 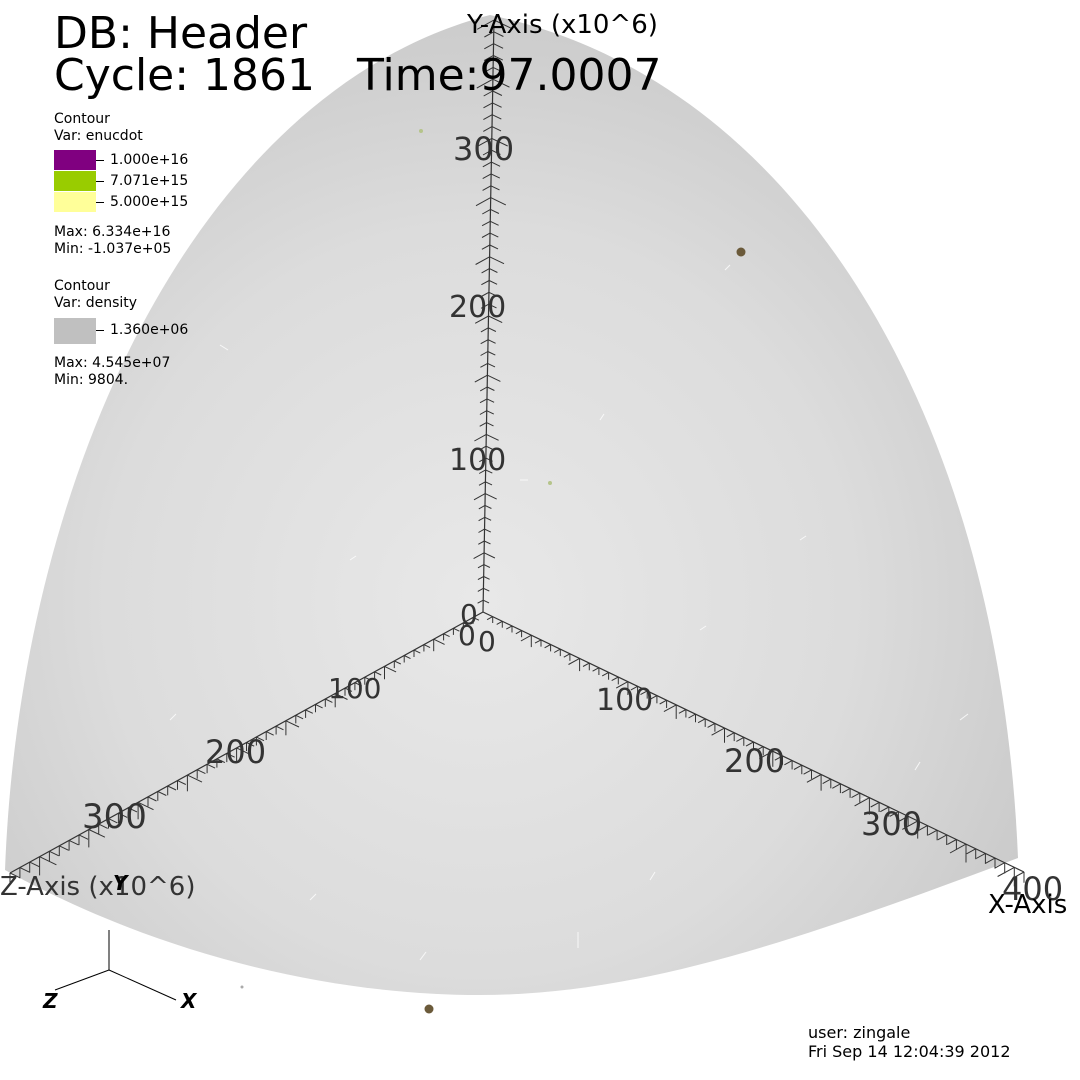 What do you see at coordinates (1027, 905) in the screenshot?
I see `x-axis-title: X-Axis` at bounding box center [1027, 905].